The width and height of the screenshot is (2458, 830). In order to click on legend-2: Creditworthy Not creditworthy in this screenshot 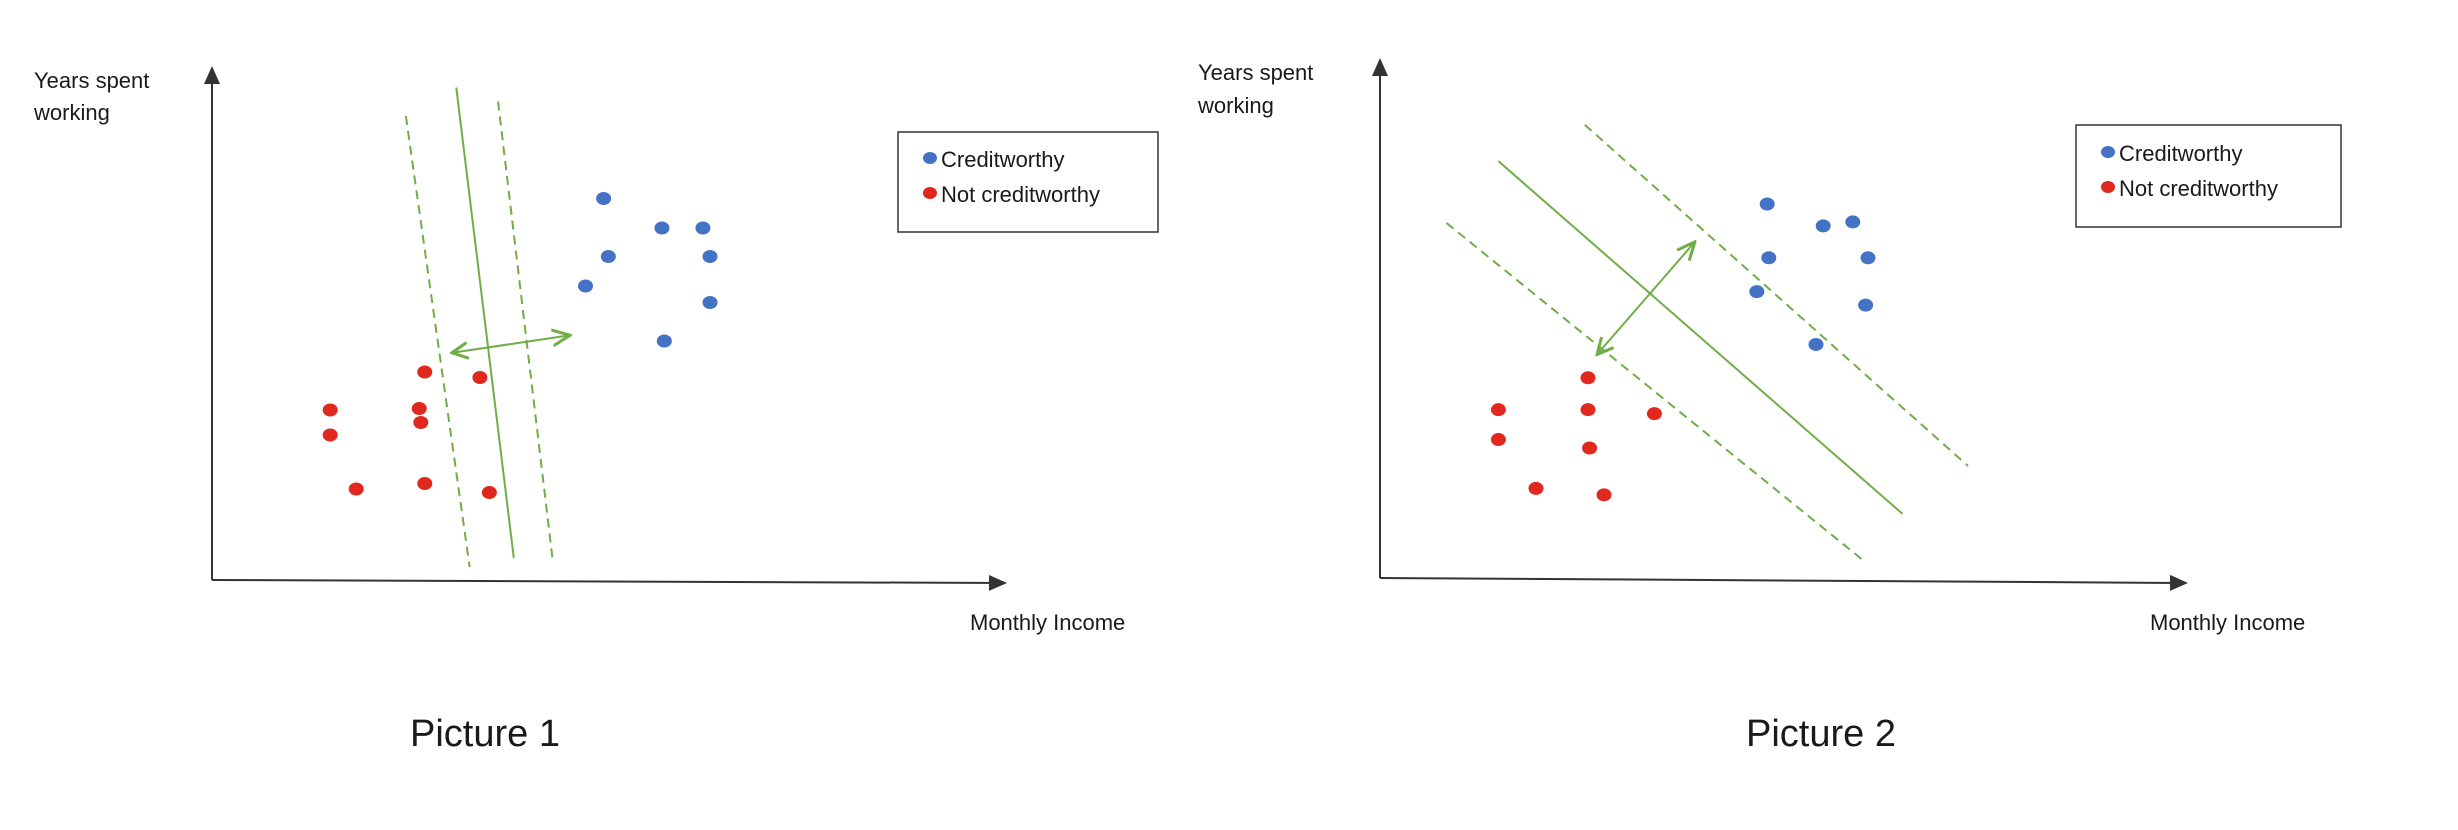, I will do `click(2208, 176)`.